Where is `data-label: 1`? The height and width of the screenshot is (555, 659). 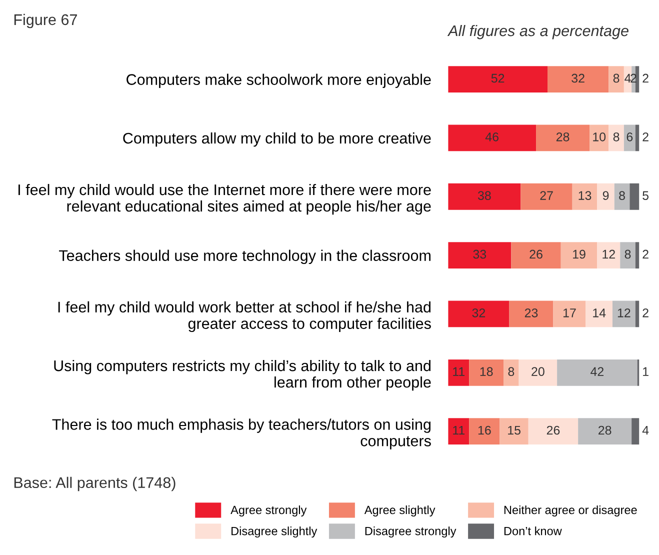 data-label: 1 is located at coordinates (645, 371).